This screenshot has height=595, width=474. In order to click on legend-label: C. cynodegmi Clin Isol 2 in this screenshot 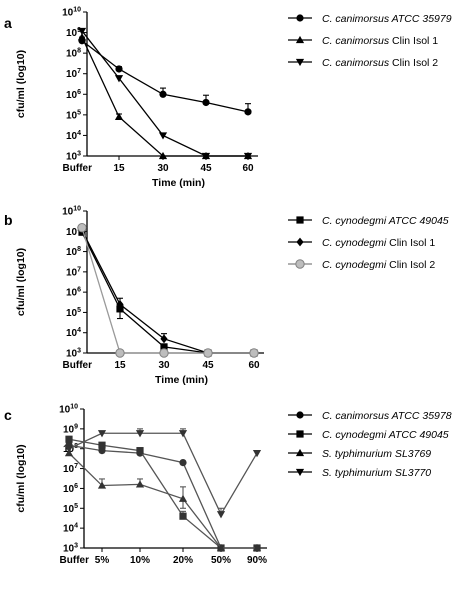, I will do `click(378, 265)`.